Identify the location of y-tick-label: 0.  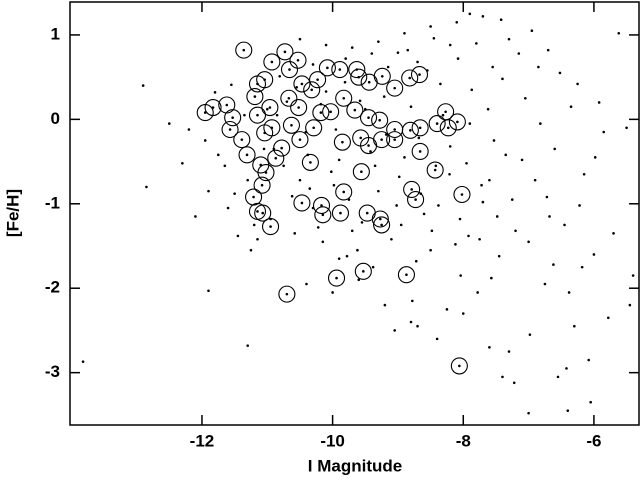
(55, 118).